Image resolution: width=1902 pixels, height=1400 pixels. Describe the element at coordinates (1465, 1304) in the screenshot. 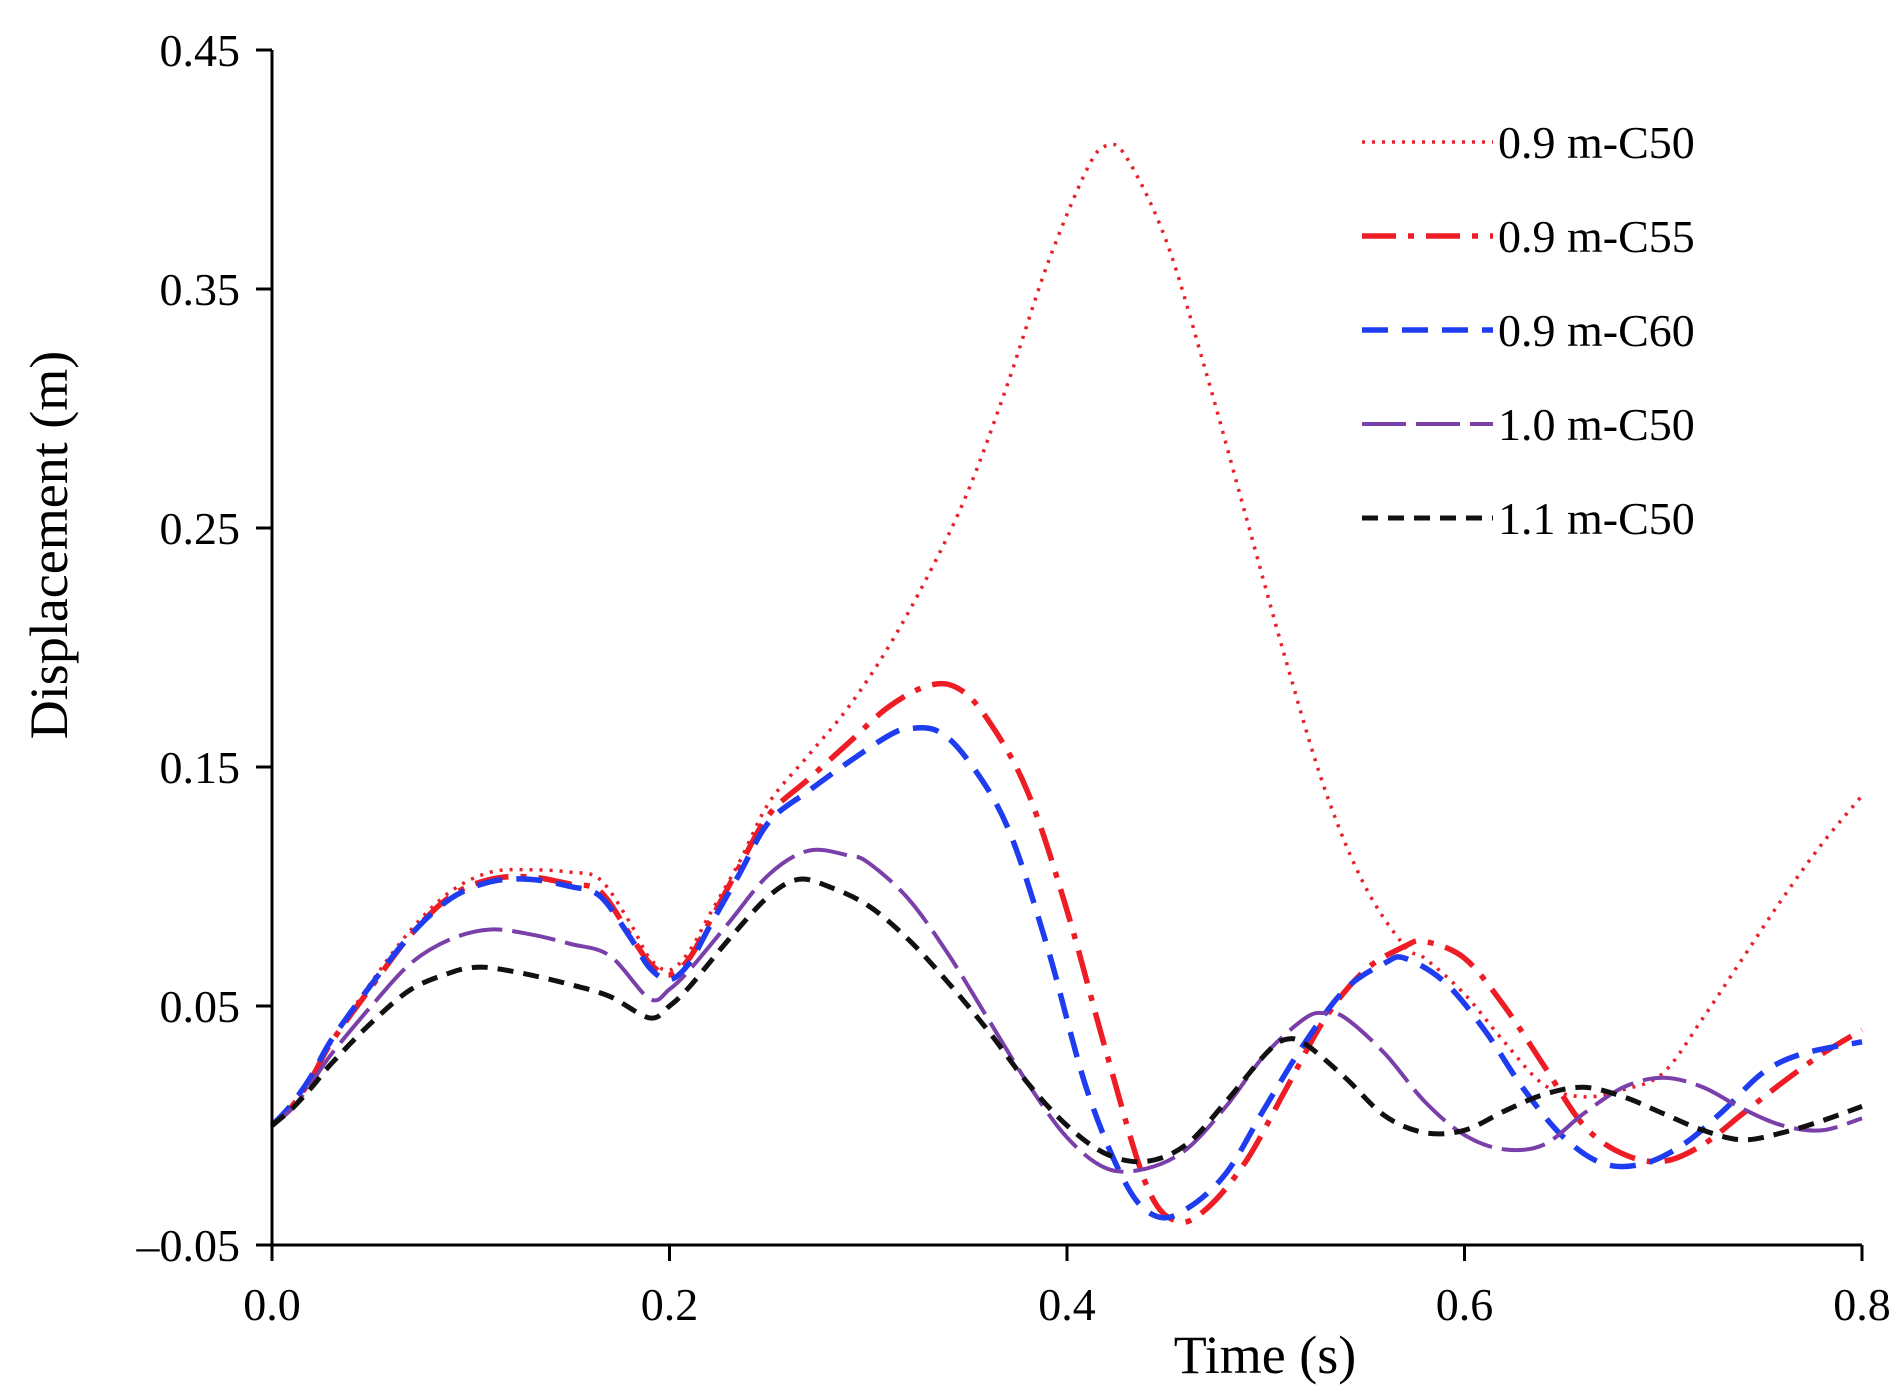

I see `x-tick-label: 0.6` at that location.